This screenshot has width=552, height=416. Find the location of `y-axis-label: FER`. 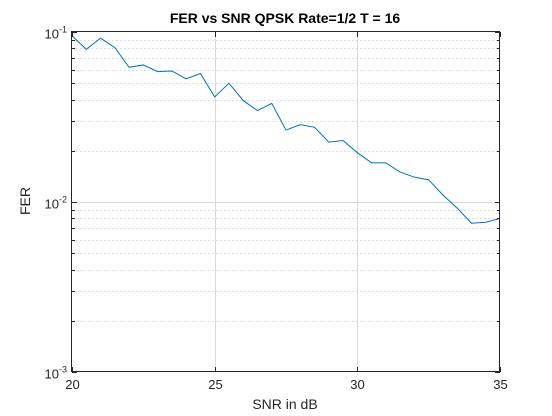

y-axis-label: FER is located at coordinates (25, 201).